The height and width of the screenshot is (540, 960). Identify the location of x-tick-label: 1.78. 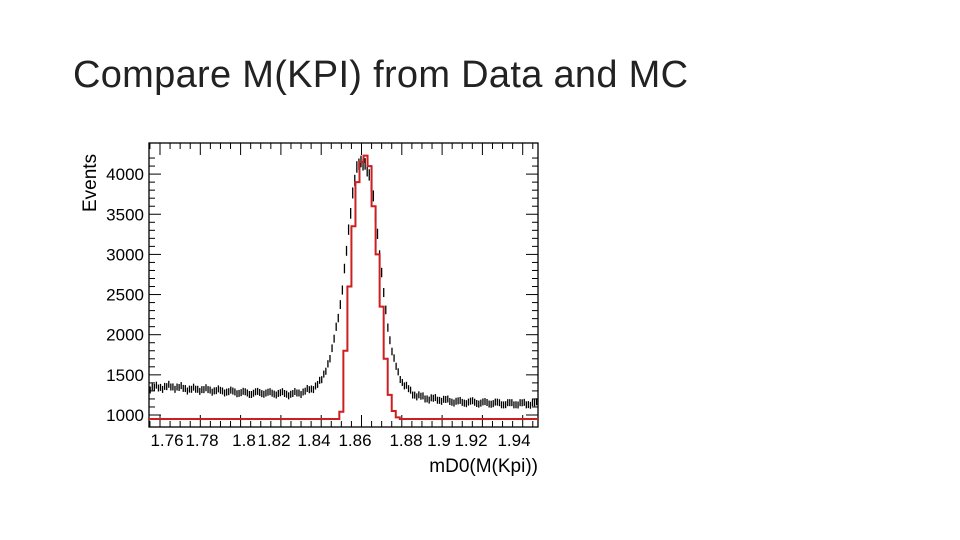
(201, 440).